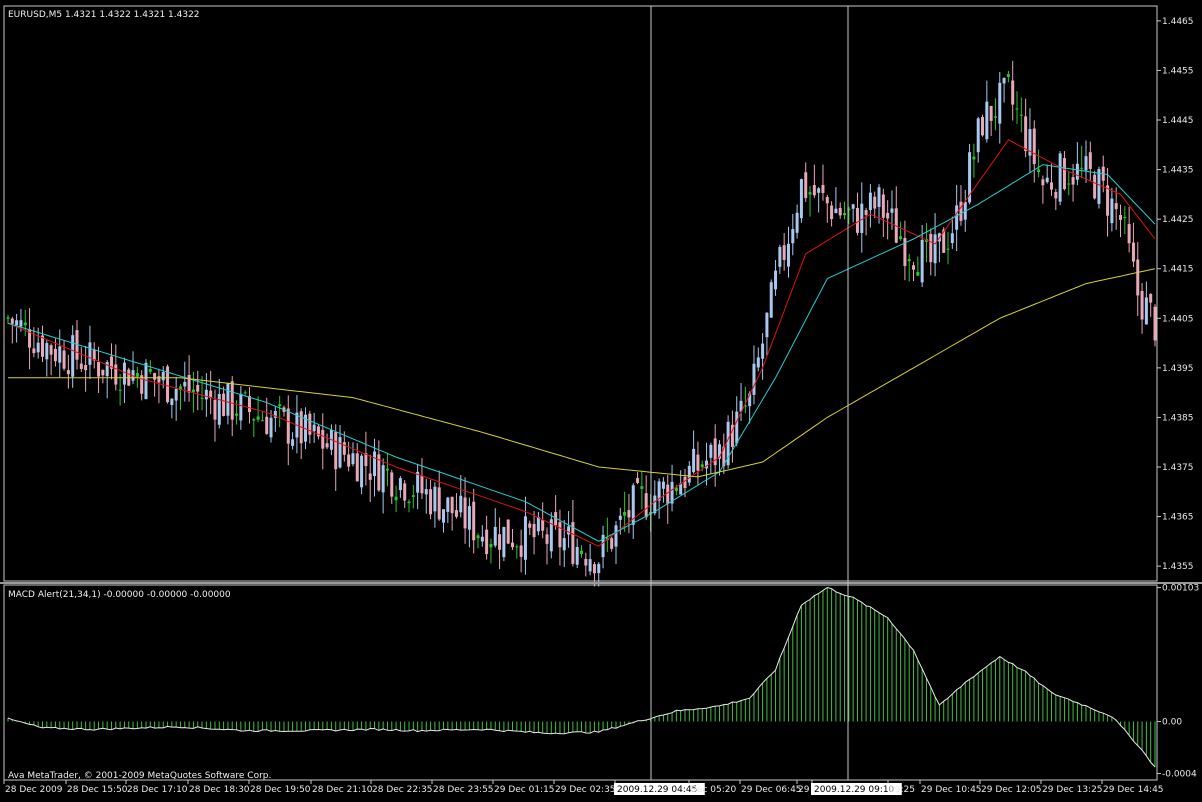 This screenshot has width=1202, height=802. Describe the element at coordinates (1011, 790) in the screenshot. I see `time-tick-label: 29 Dec 12:05` at that location.